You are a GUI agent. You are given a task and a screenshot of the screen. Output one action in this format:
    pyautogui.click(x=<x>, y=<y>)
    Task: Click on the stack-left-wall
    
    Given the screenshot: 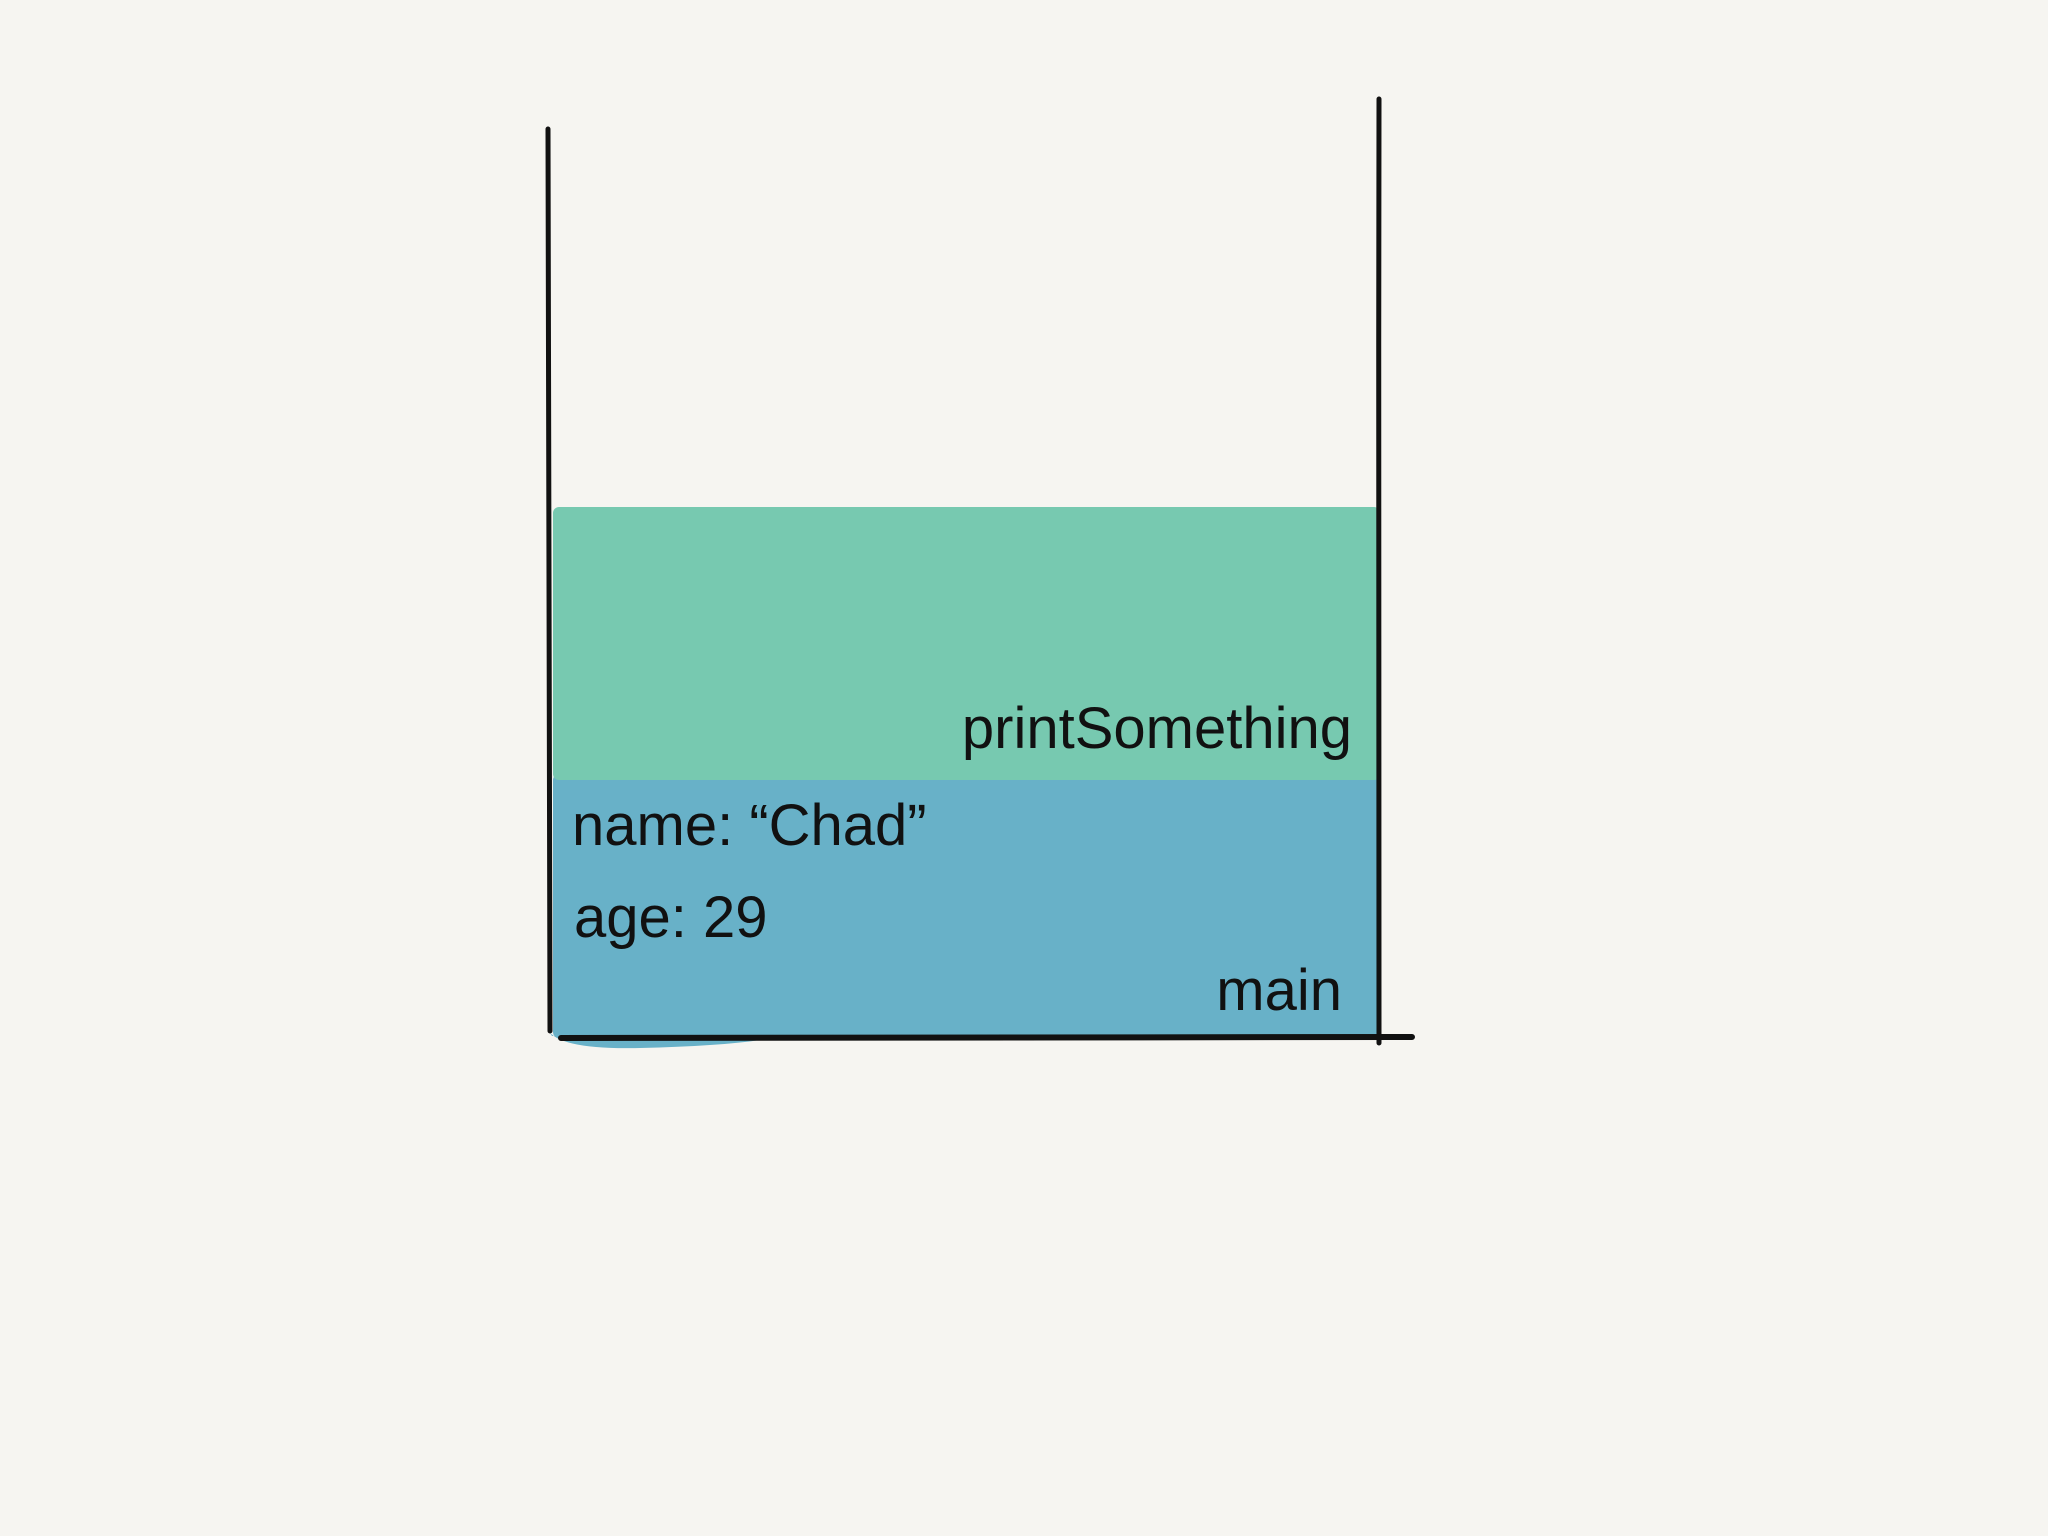 What is the action you would take?
    pyautogui.click(x=549, y=580)
    